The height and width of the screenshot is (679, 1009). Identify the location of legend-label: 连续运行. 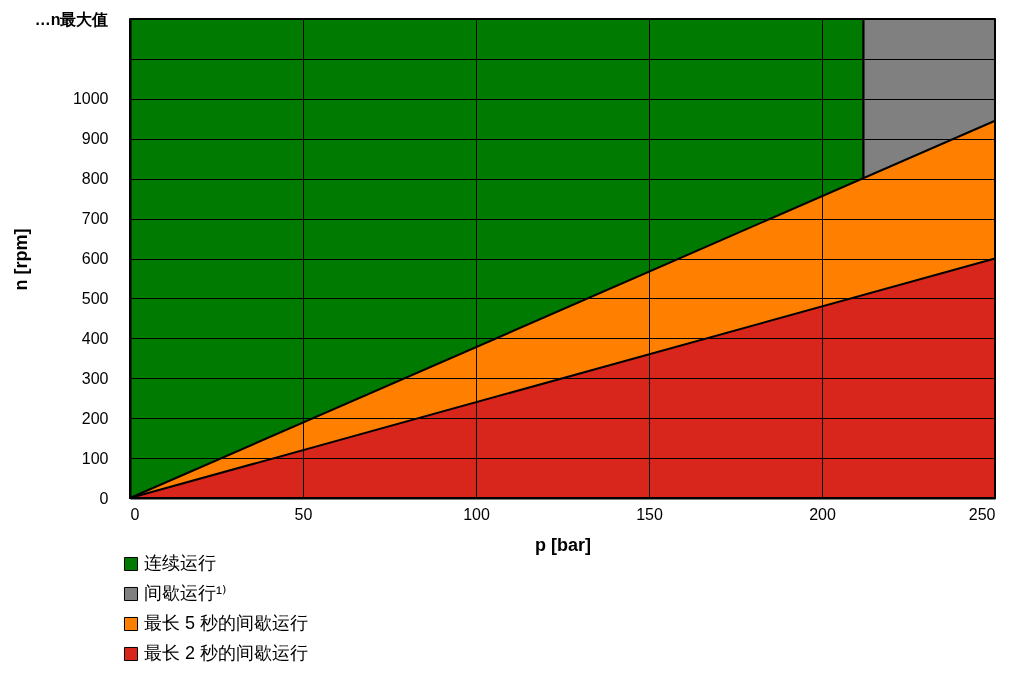
(180, 563).